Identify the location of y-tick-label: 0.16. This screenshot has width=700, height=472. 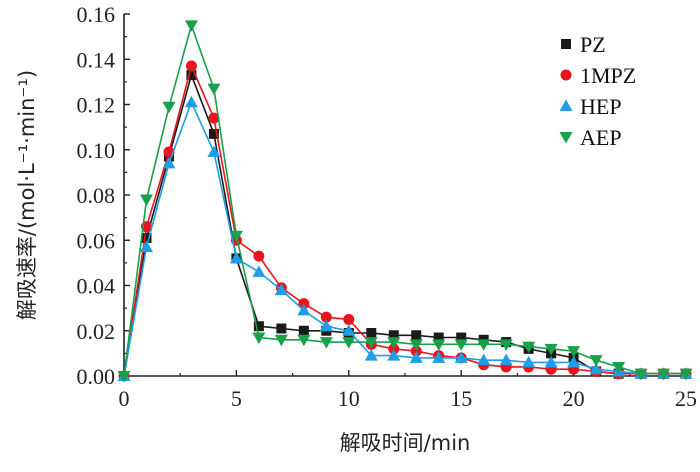
(96, 14).